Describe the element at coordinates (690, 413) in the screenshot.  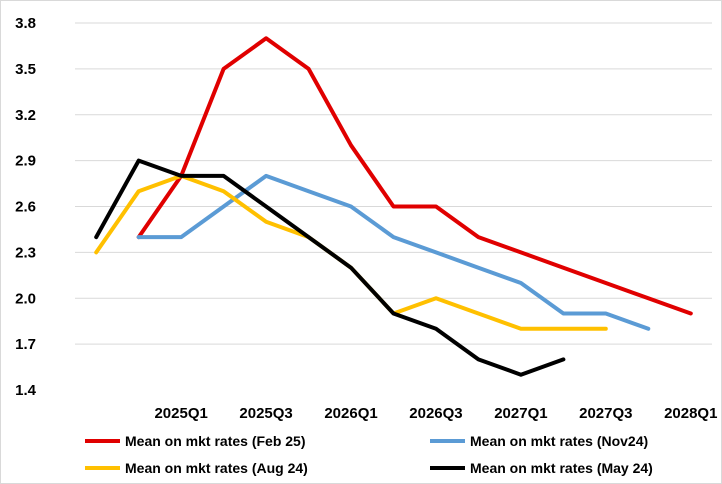
I see `x-tick-label: 2028Q1` at that location.